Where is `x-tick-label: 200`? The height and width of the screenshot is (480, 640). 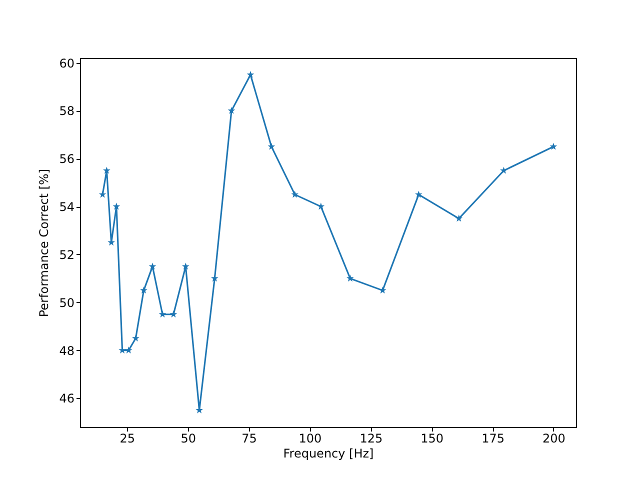
x-tick-label: 200 is located at coordinates (554, 439).